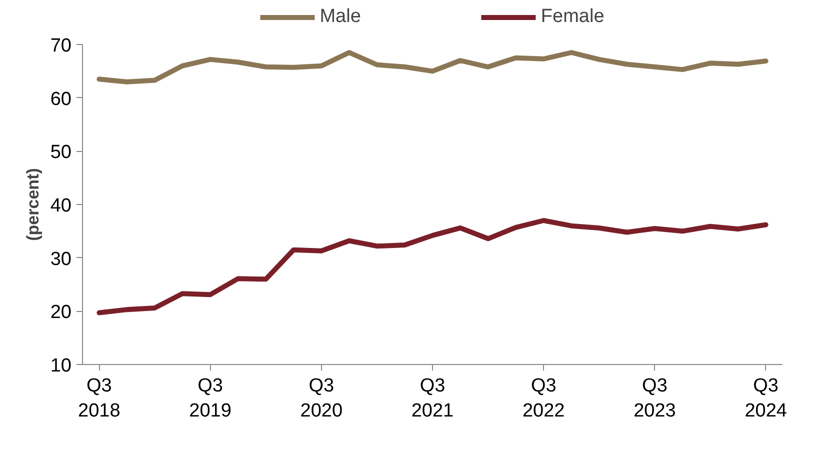 Image resolution: width=837 pixels, height=457 pixels. I want to click on x-tick-label: Q3 2018, so click(99, 399).